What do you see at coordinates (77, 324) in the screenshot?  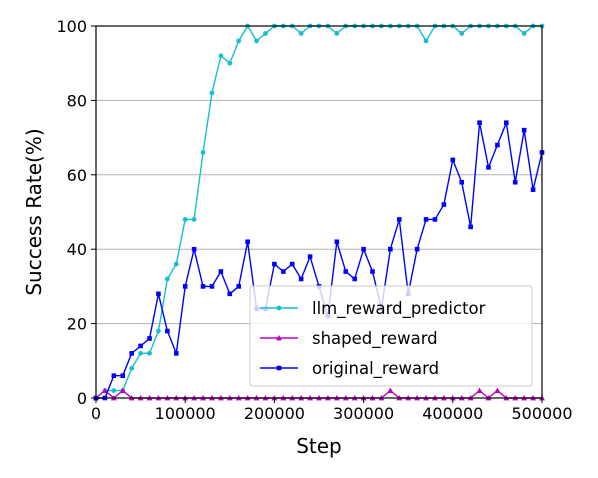 I see `y-tick-label: 20` at bounding box center [77, 324].